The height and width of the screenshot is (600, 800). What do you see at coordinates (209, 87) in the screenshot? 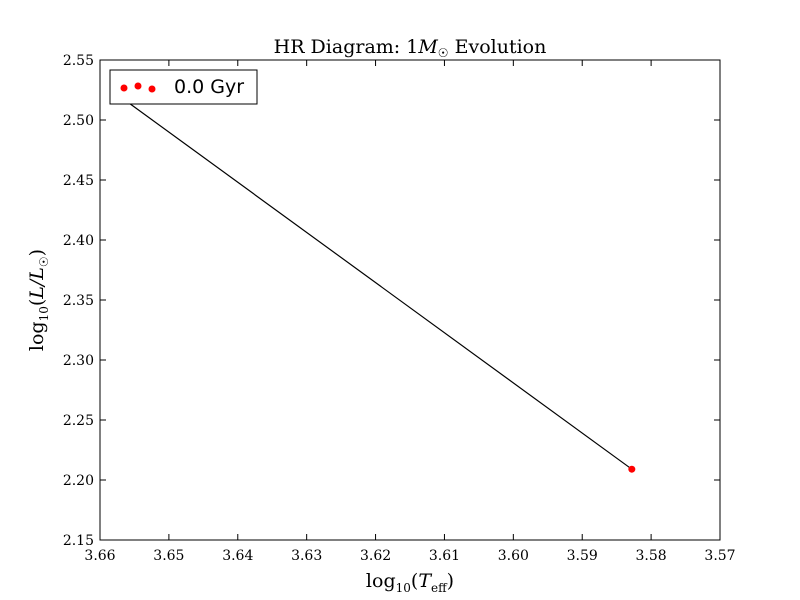
I see `legend-label: 0.0 Gyr` at bounding box center [209, 87].